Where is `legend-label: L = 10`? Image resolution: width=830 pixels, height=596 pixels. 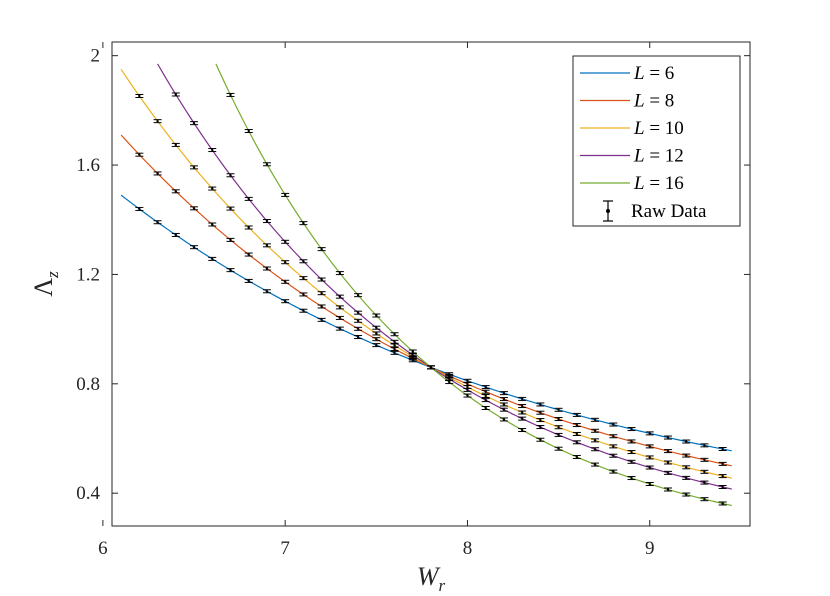 legend-label: L = 10 is located at coordinates (658, 128).